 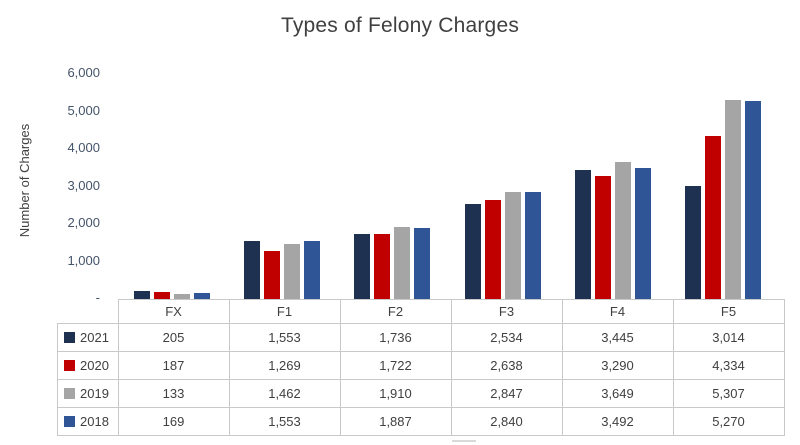 I want to click on bar-2018-F1, so click(x=312, y=270).